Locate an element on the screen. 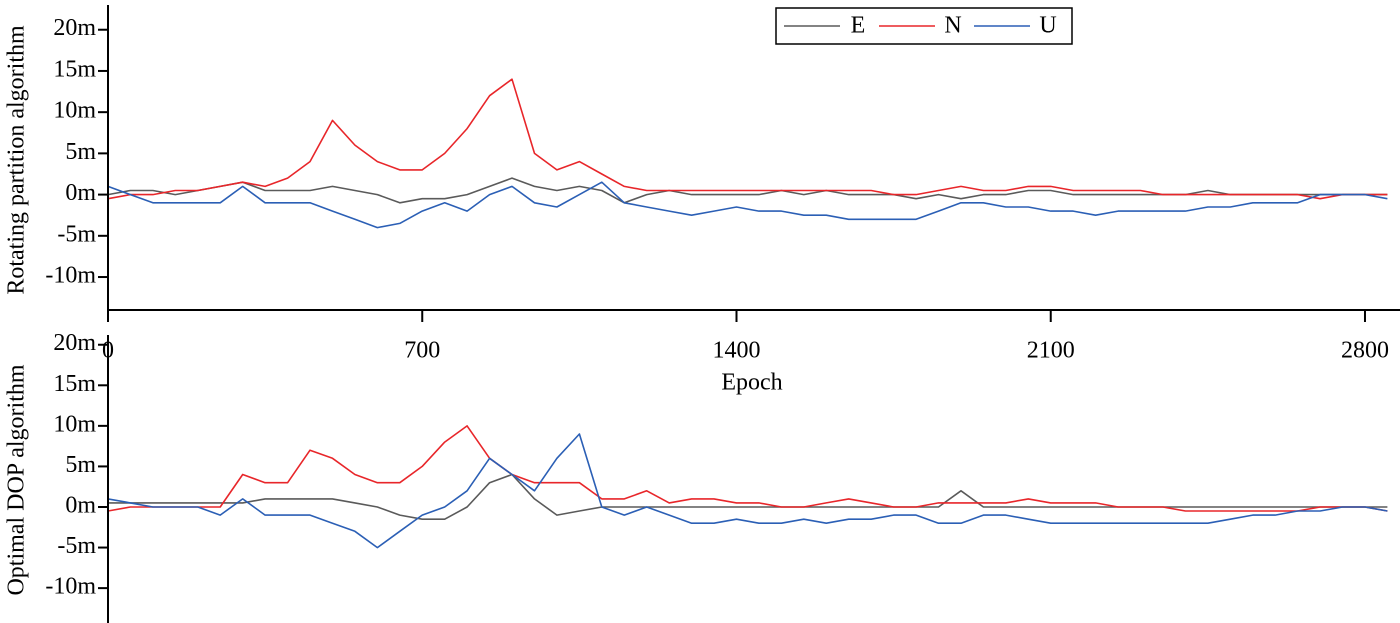  x-tick-label: 2800 is located at coordinates (1365, 351).